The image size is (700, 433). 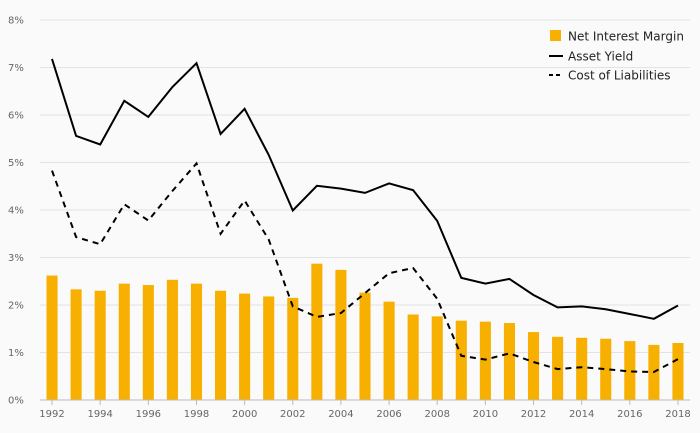 What do you see at coordinates (555, 35) in the screenshot?
I see `legend-swatch-bar` at bounding box center [555, 35].